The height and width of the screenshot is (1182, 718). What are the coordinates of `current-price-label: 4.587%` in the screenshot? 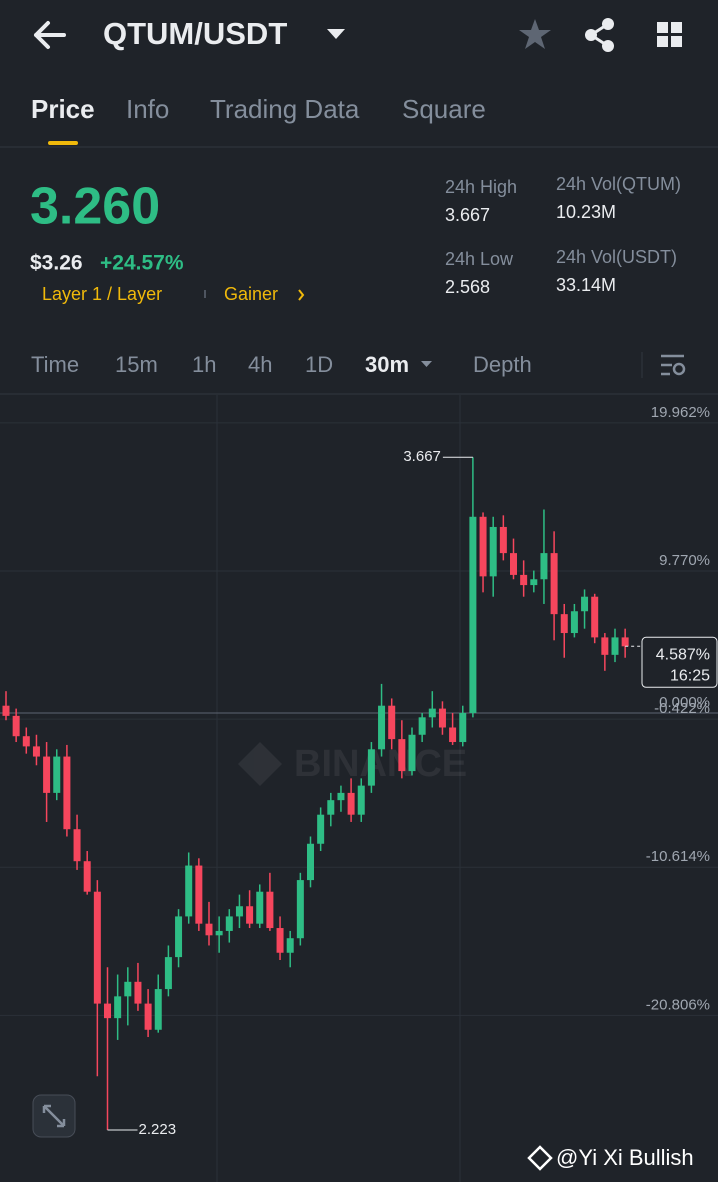 It's located at (683, 655).